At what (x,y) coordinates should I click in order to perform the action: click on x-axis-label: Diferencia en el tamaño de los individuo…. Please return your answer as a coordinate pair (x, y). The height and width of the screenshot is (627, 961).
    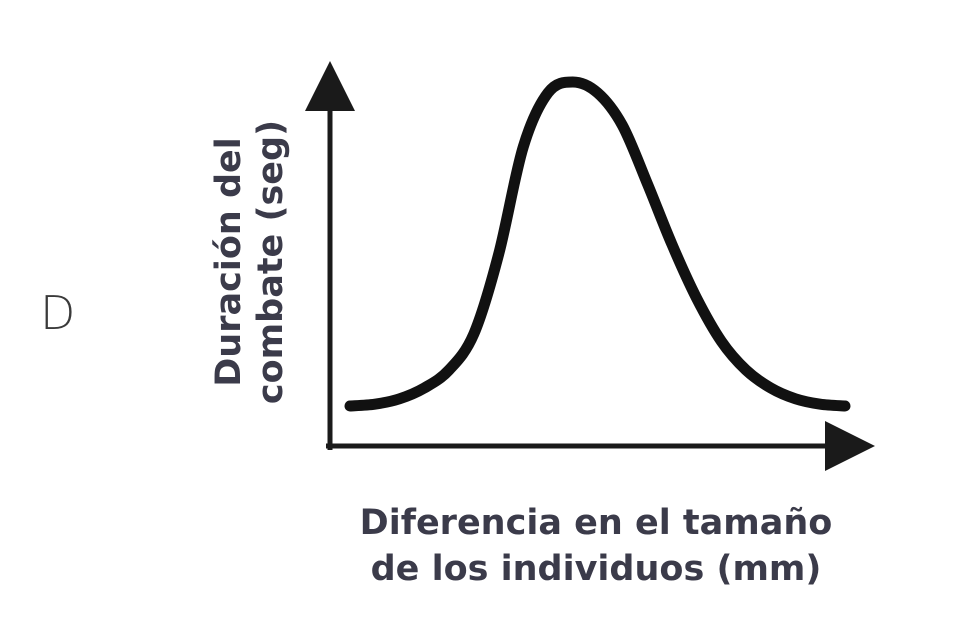
    Looking at the image, I should click on (596, 546).